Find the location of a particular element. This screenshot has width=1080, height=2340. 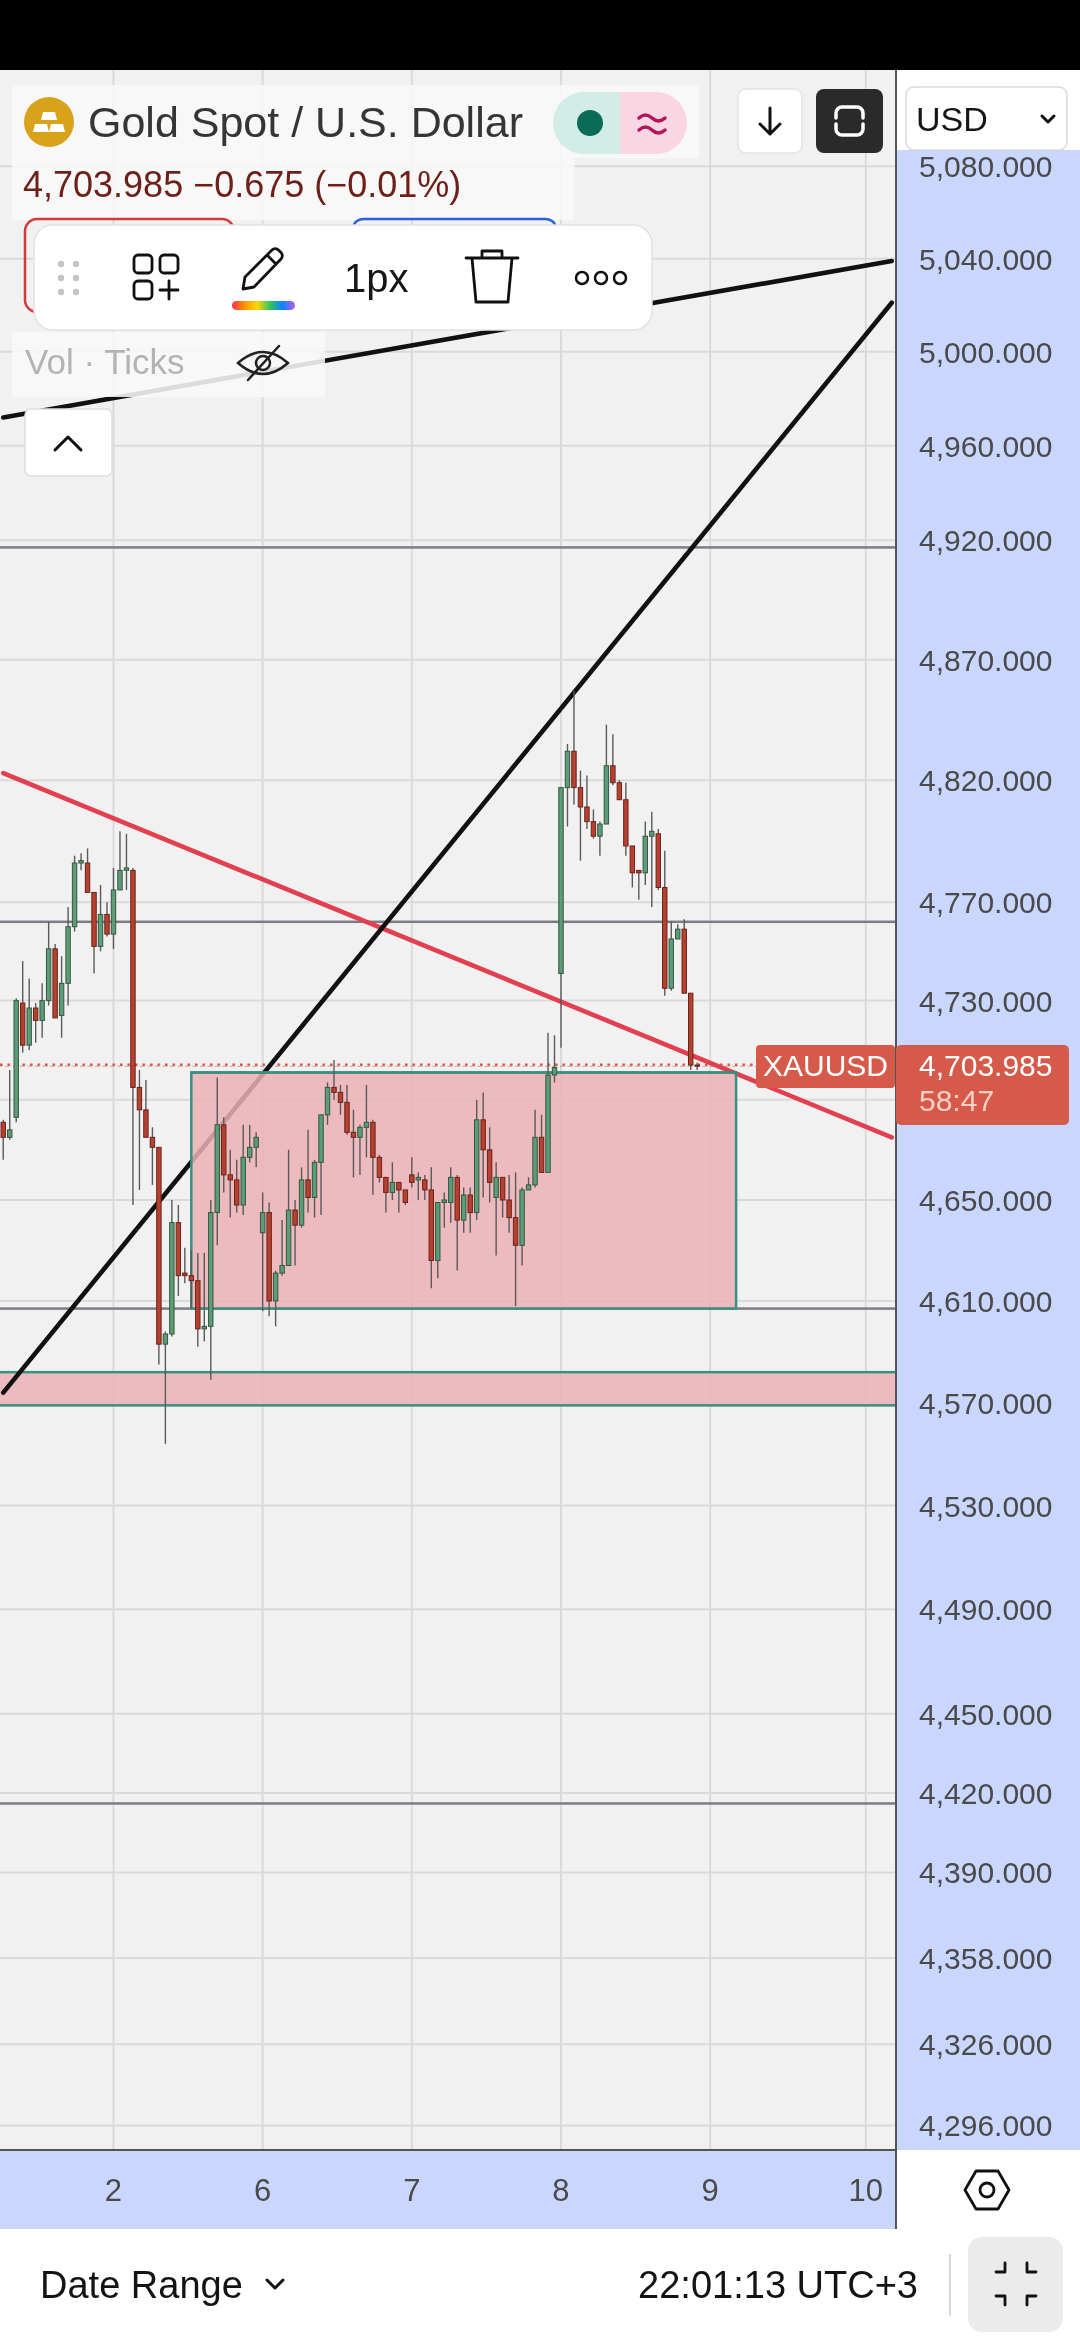

y-tick-label: 4,420.000 is located at coordinates (986, 1793).